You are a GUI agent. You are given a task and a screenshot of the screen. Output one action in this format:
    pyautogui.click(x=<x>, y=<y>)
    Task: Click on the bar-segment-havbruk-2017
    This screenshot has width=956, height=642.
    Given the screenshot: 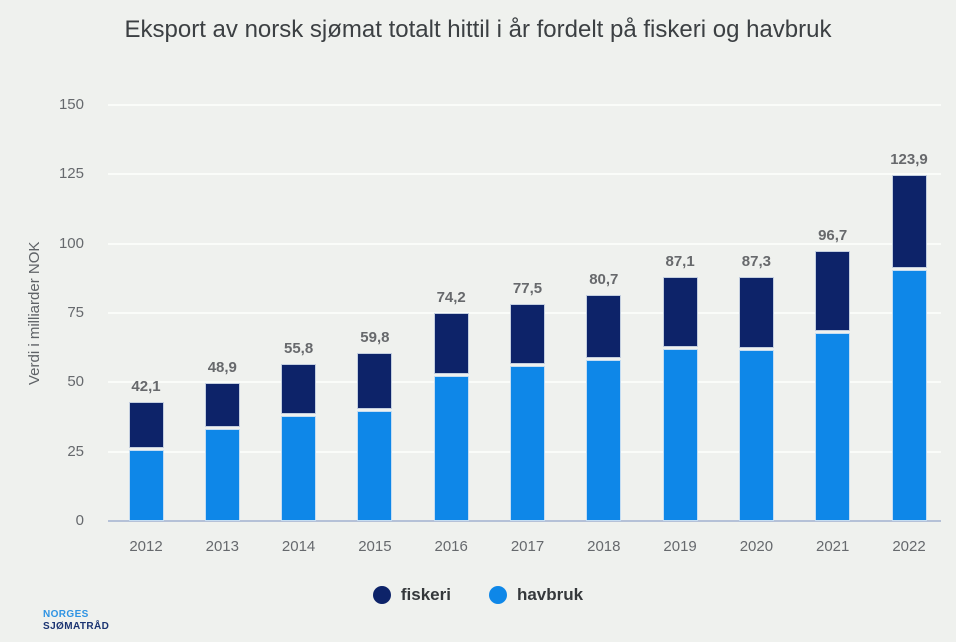 What is the action you would take?
    pyautogui.click(x=527, y=443)
    